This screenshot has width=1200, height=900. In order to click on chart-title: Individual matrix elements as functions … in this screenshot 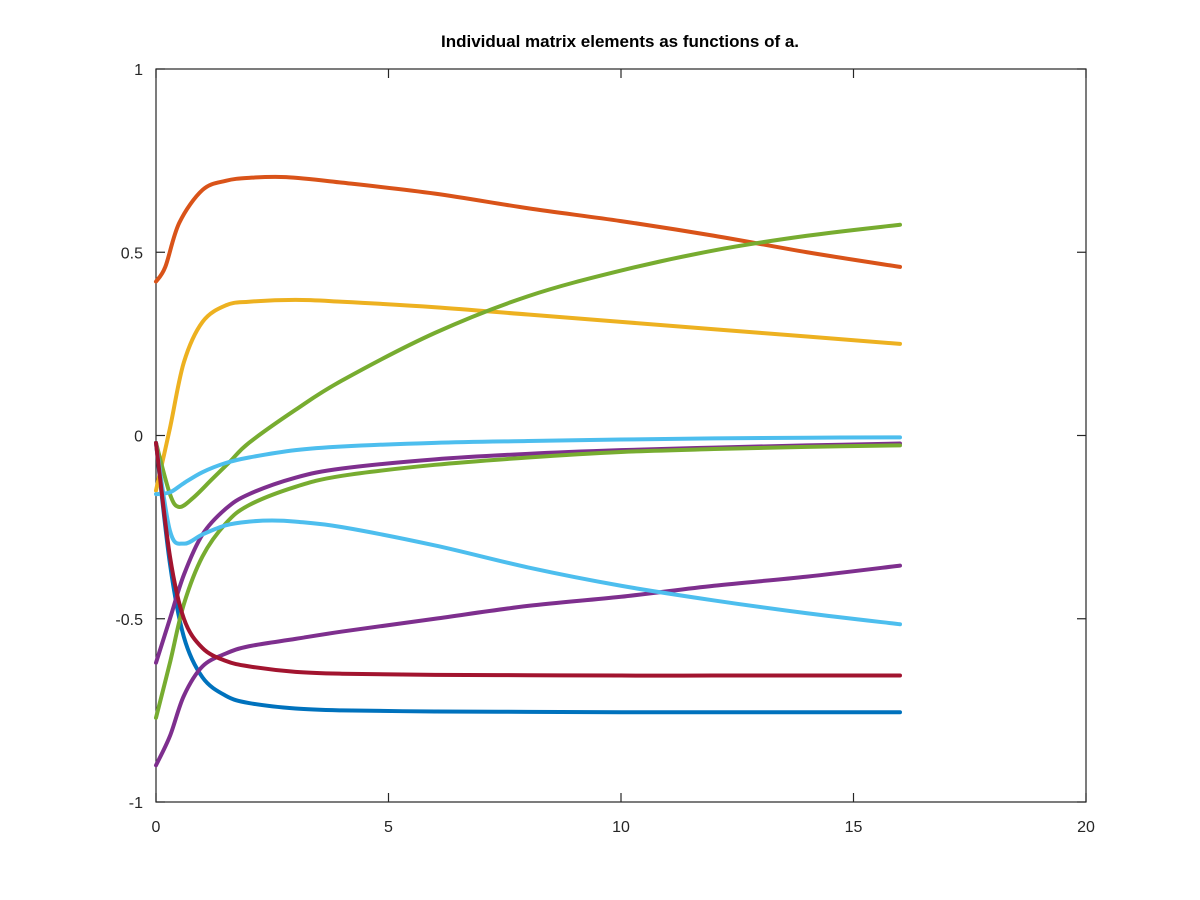, I will do `click(620, 41)`.